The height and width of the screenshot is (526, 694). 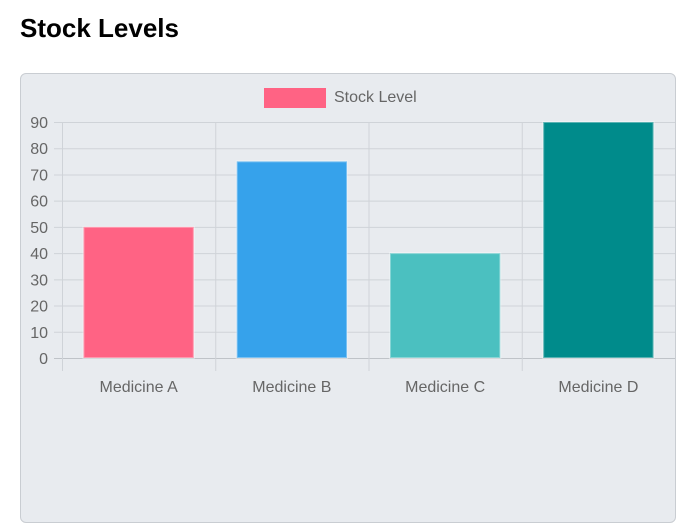 I want to click on x-tick-label: Medicine B, so click(x=291, y=387).